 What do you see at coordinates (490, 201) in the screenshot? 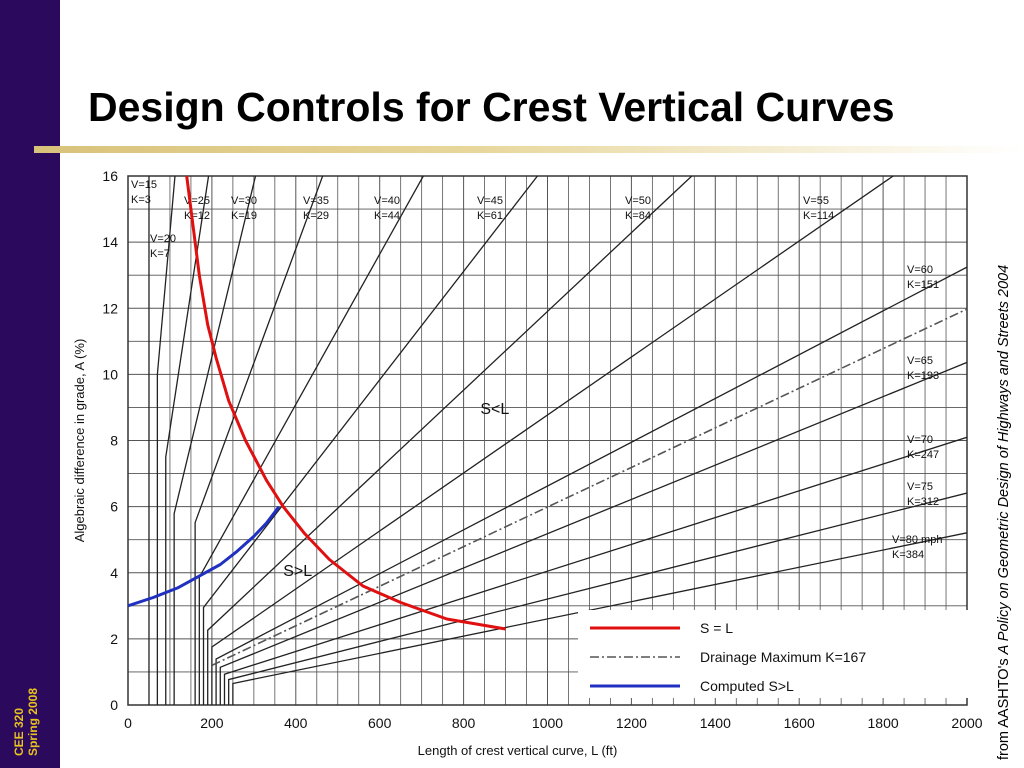
I see `k-line-speed-label: V=45` at bounding box center [490, 201].